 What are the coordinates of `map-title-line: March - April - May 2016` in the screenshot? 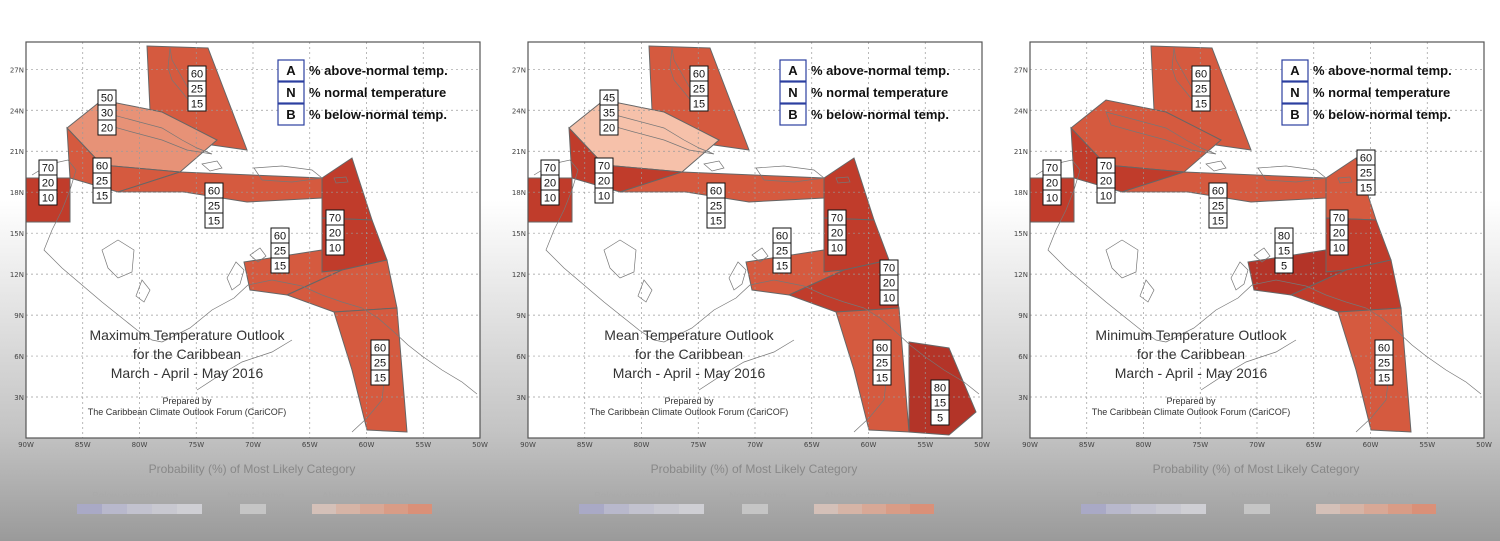 It's located at (187, 373).